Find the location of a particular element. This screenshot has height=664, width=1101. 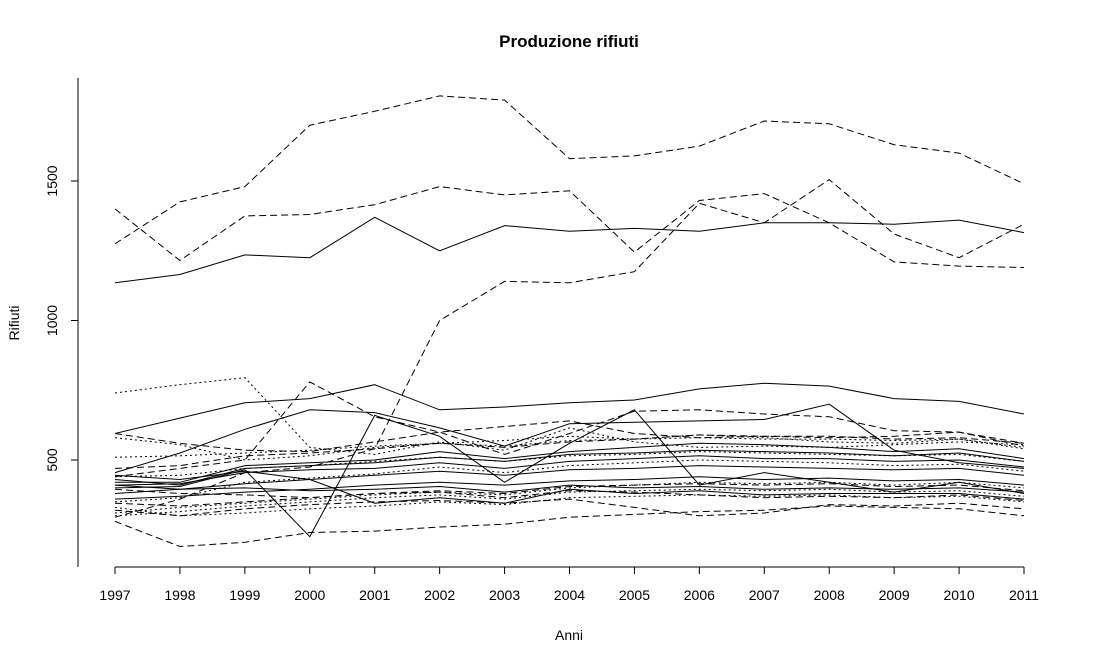

x-tick-label: 2006 is located at coordinates (699, 595).